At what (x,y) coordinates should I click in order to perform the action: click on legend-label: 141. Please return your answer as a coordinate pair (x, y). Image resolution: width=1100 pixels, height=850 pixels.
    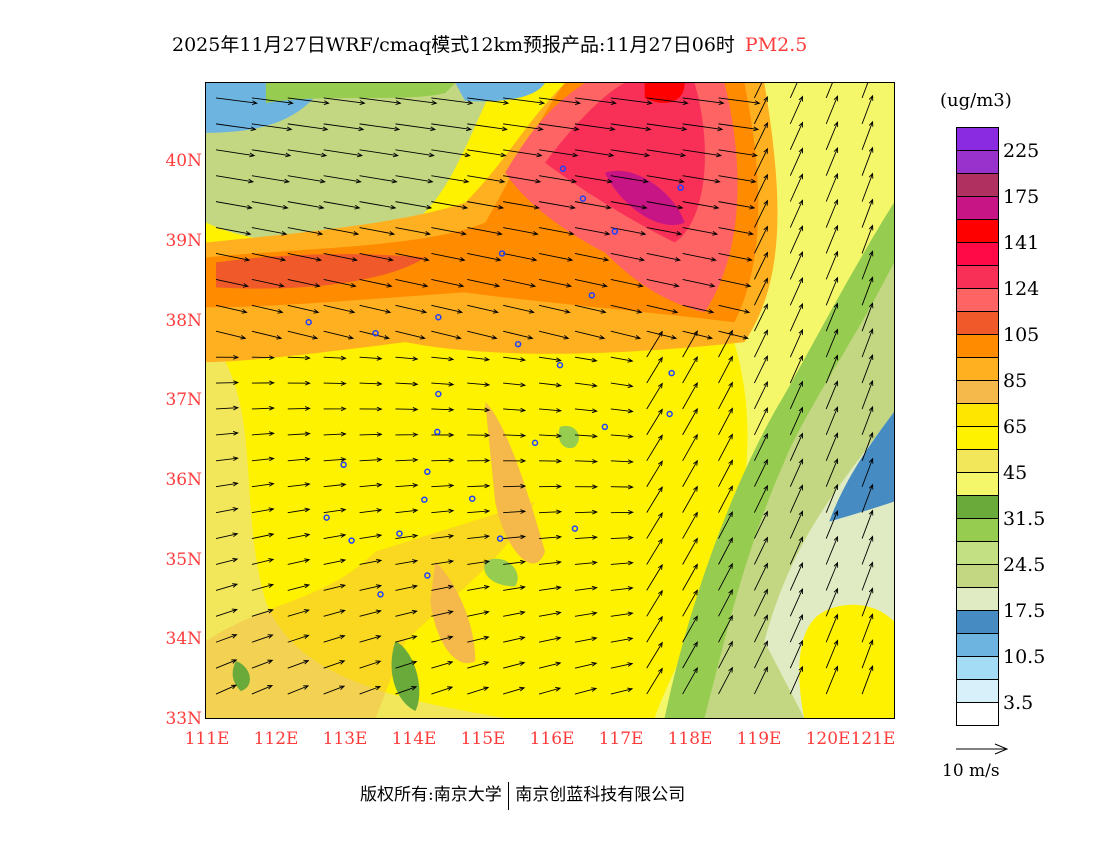
    Looking at the image, I should click on (1021, 243).